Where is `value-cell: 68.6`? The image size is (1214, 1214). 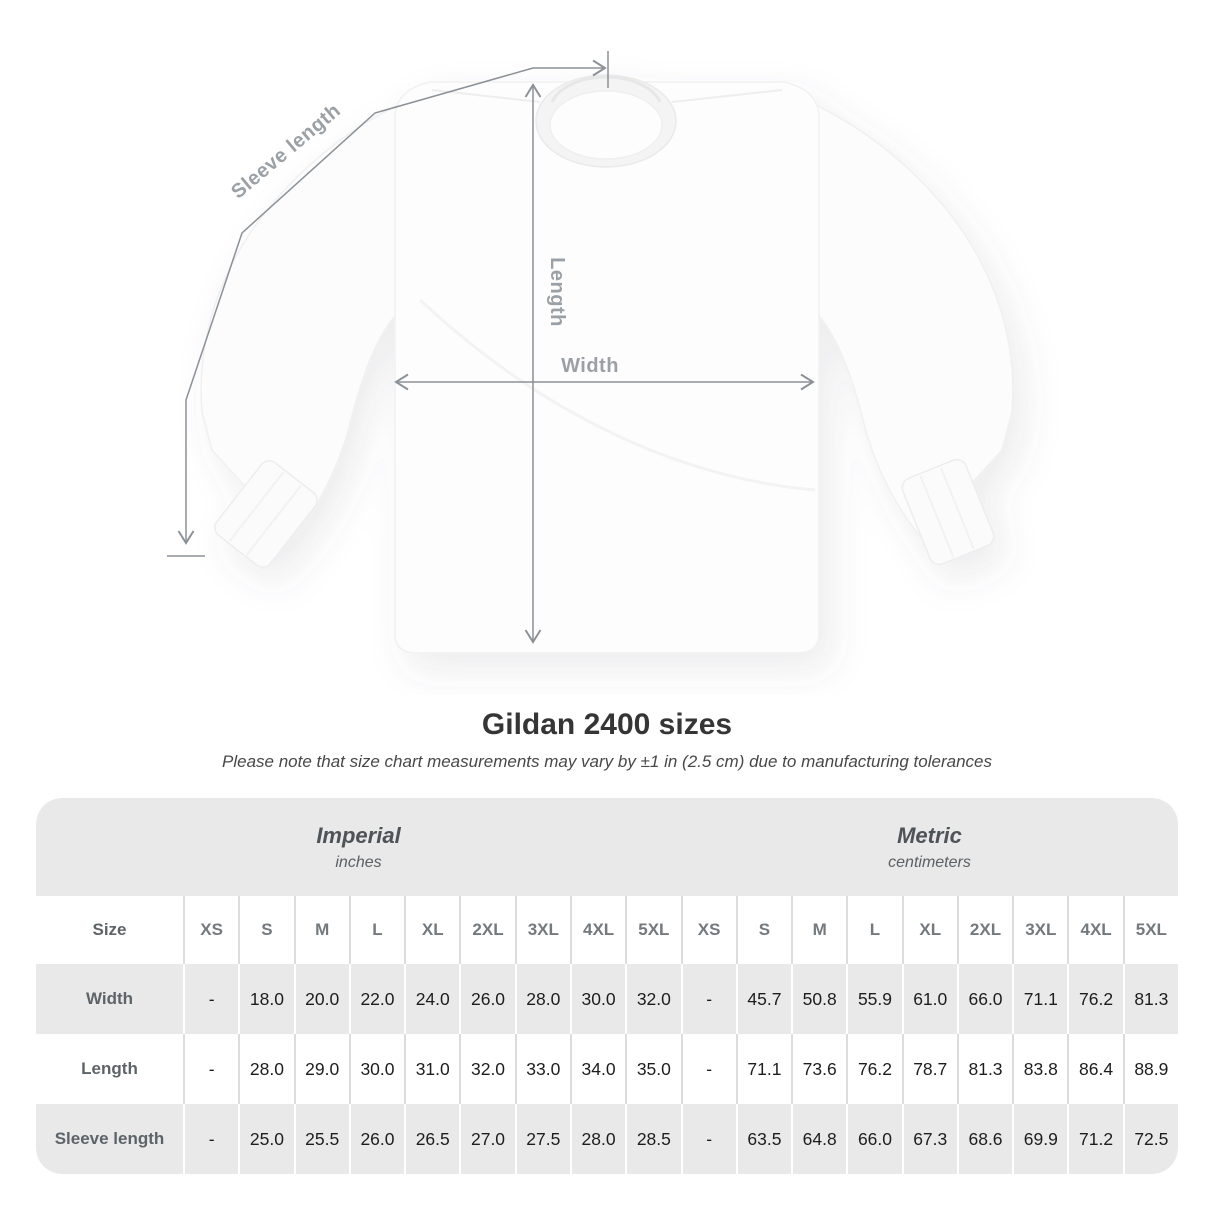
value-cell: 68.6 is located at coordinates (984, 1139).